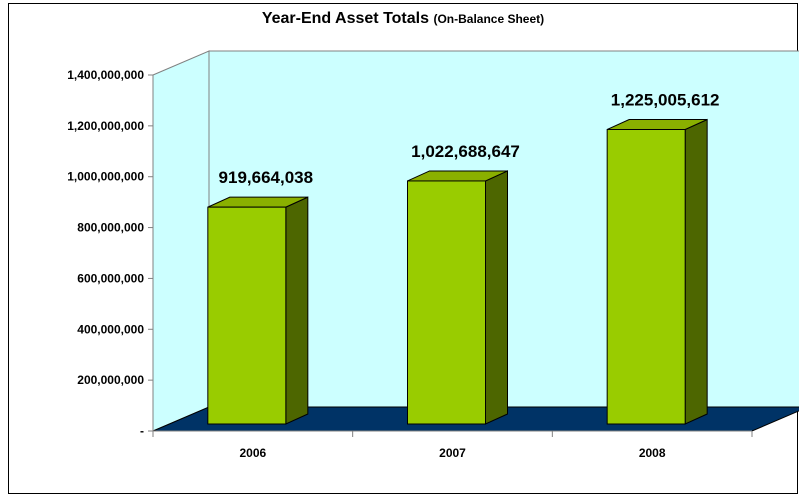 The height and width of the screenshot is (497, 799). What do you see at coordinates (110, 228) in the screenshot?
I see `y-tick-label: 800,000,000` at bounding box center [110, 228].